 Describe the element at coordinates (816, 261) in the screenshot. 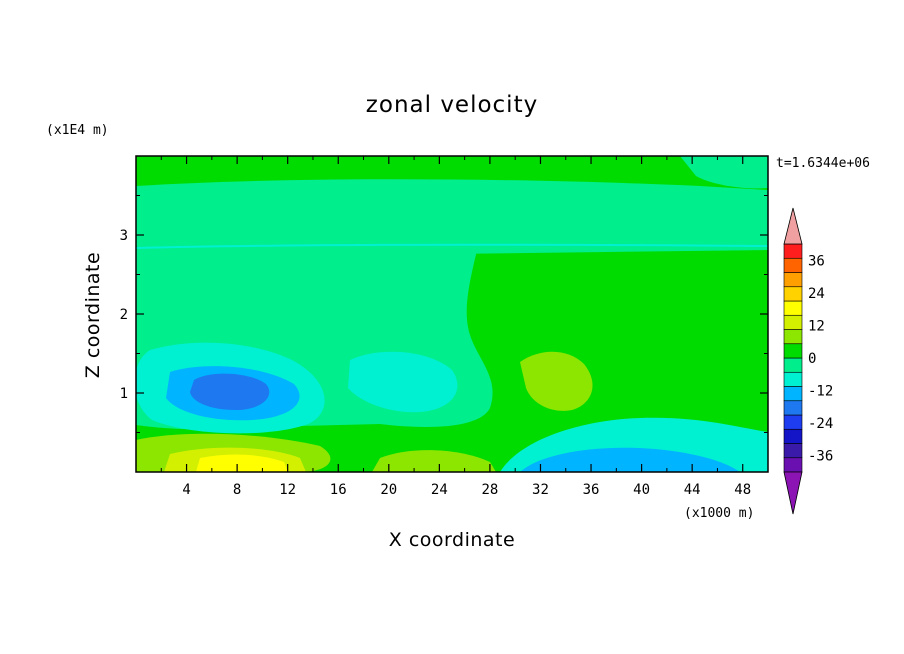

I see `colorbar-tick-label: 36` at that location.